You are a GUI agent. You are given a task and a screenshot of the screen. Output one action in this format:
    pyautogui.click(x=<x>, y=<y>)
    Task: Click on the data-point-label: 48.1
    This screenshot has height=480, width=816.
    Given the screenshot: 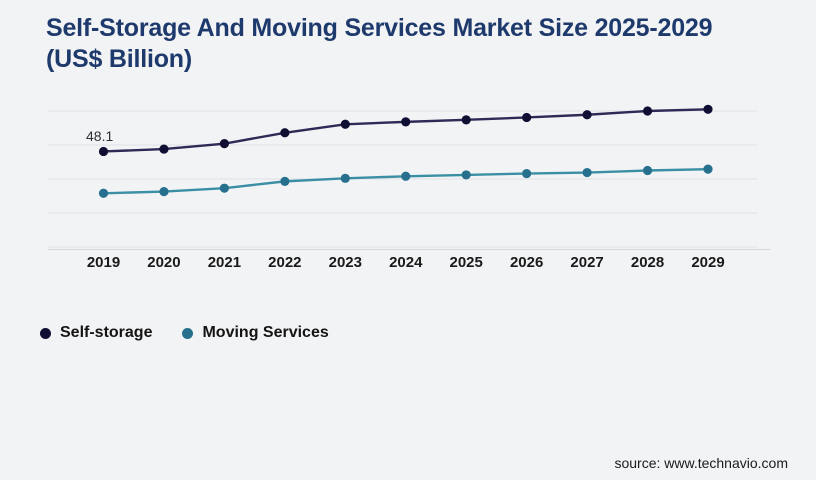 What is the action you would take?
    pyautogui.click(x=100, y=136)
    